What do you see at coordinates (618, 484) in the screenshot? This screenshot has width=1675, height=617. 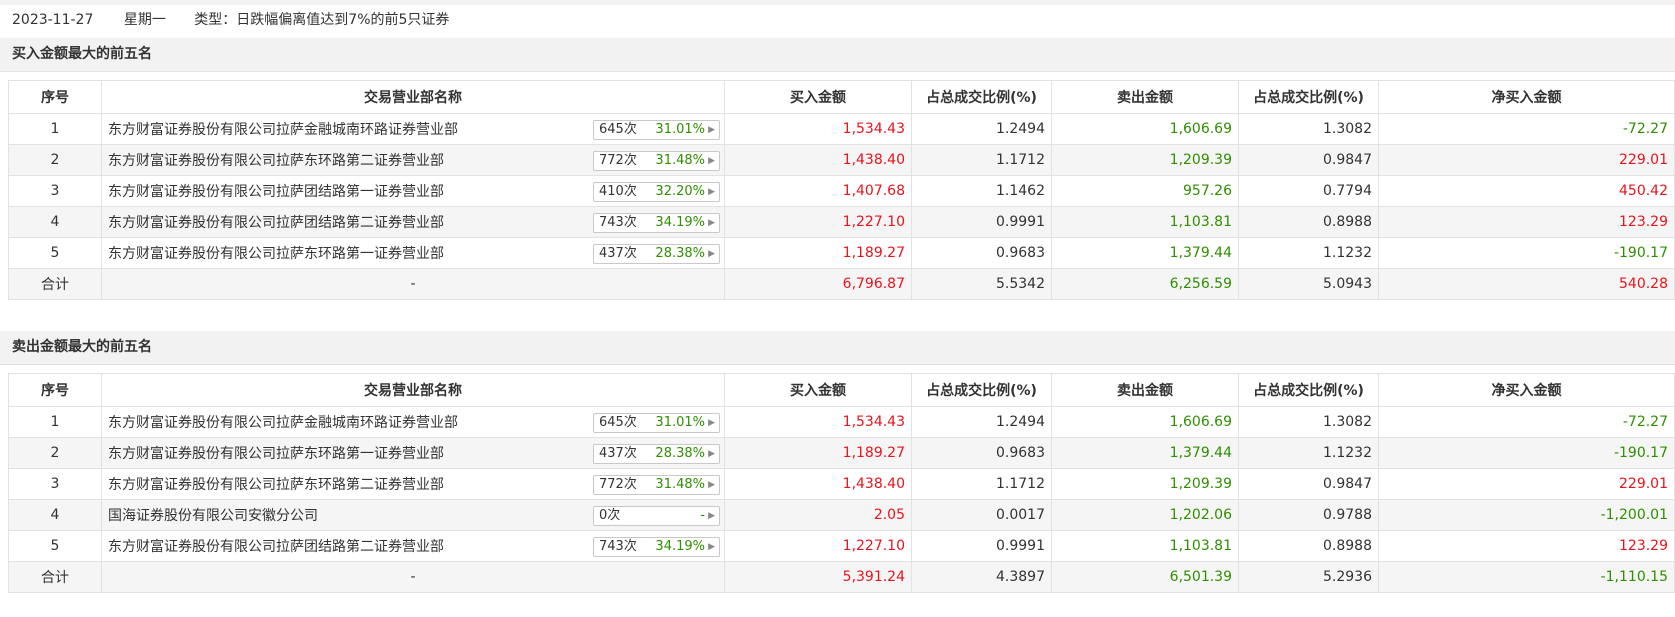 I see `listing-count: 772次` at bounding box center [618, 484].